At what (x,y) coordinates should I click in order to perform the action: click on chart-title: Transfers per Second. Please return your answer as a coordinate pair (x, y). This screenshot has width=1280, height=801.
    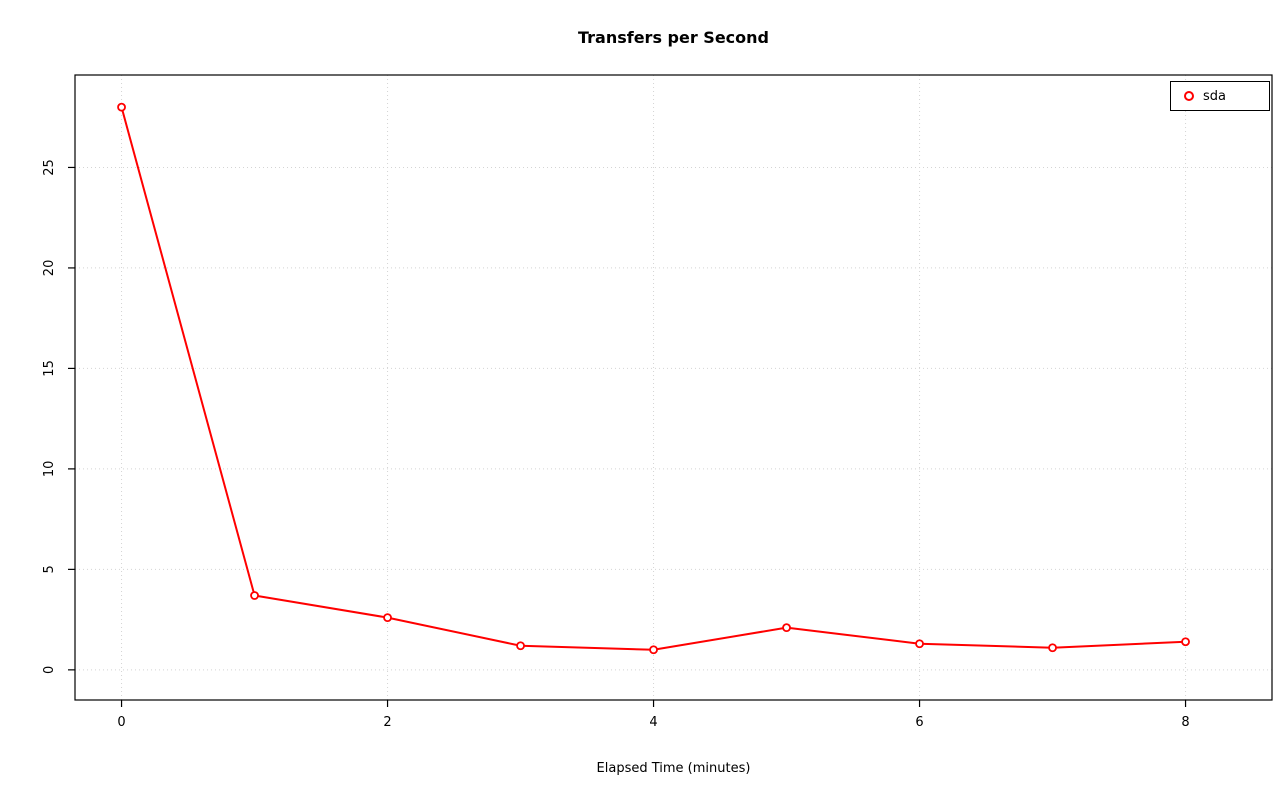
    Looking at the image, I should click on (673, 37).